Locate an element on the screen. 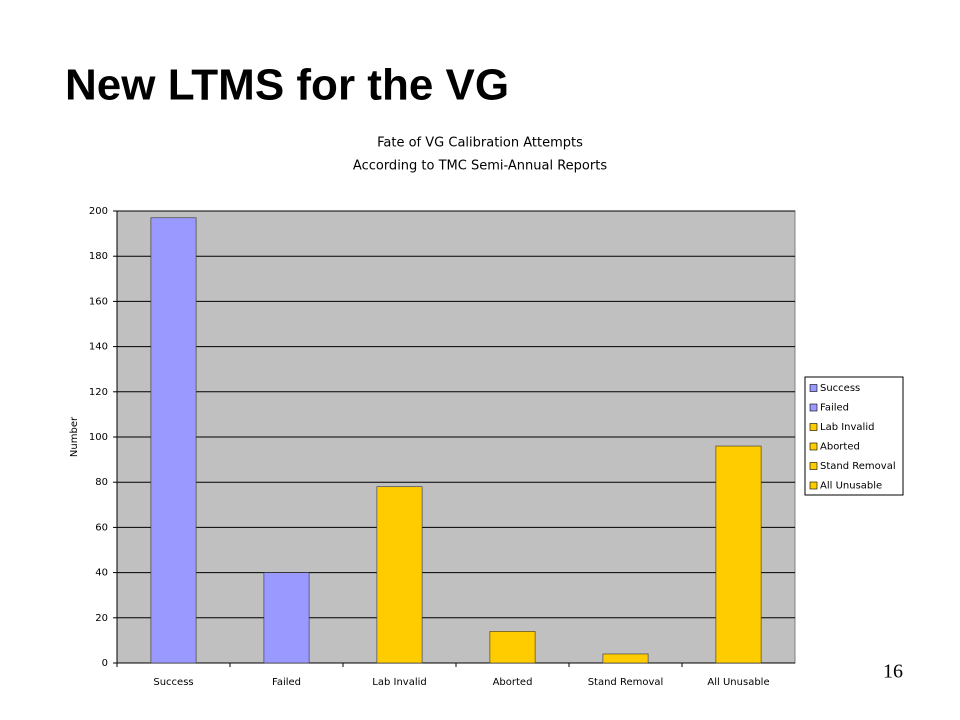  legend-label: Failed is located at coordinates (834, 408).